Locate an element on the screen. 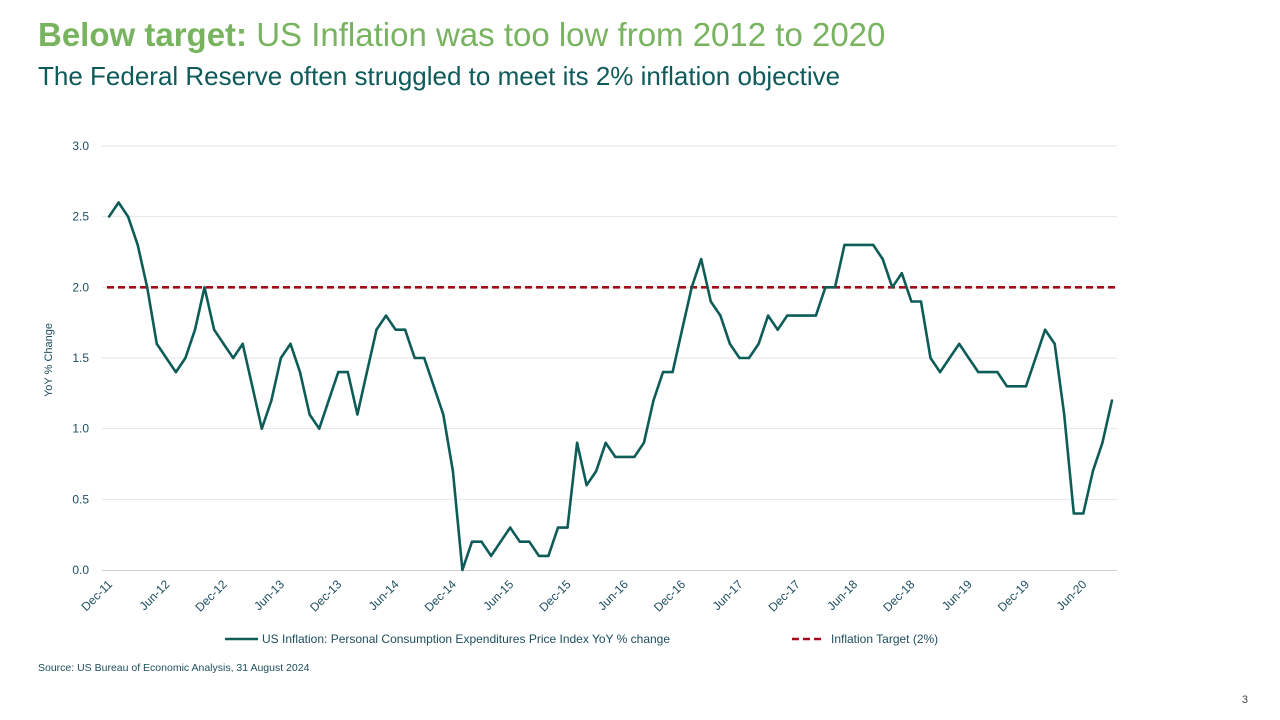 Image resolution: width=1280 pixels, height=720 pixels. x-tick-label: Dec-12 is located at coordinates (210, 595).